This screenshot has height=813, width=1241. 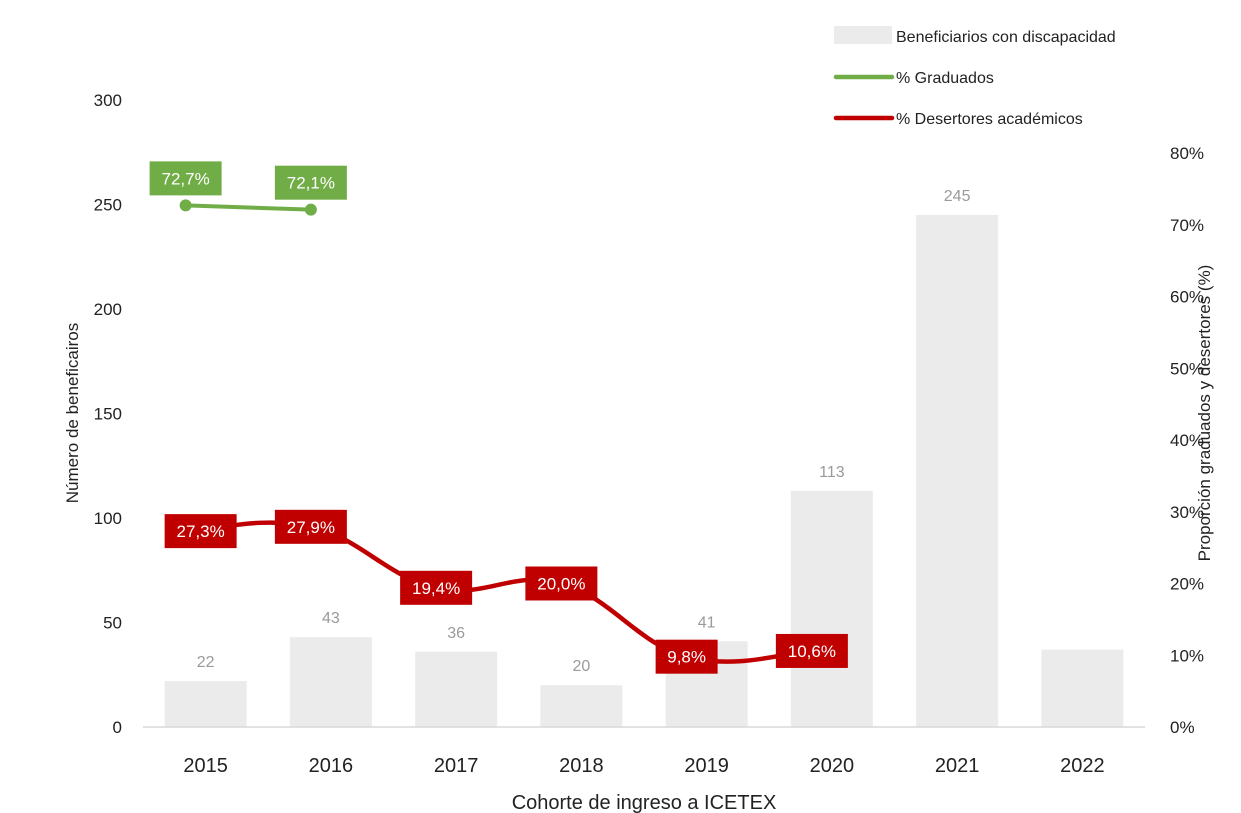 I want to click on y-axis-title: Número de beneficairos, so click(x=72, y=413).